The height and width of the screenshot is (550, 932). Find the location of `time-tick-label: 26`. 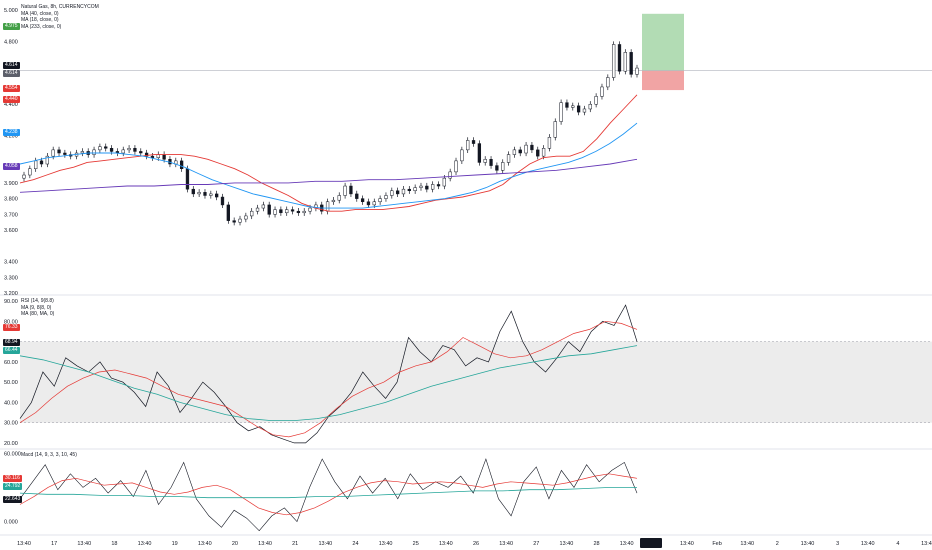

time-tick-label: 26 is located at coordinates (476, 544).